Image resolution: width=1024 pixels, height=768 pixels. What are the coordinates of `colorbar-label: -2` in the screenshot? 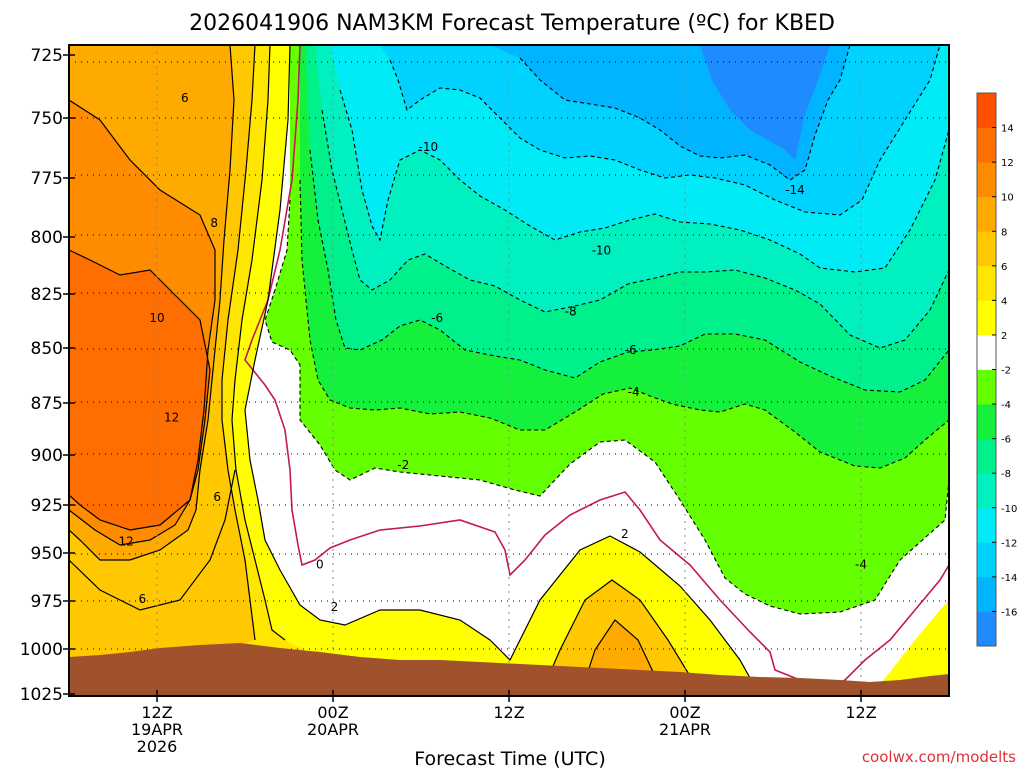 It's located at (1006, 371).